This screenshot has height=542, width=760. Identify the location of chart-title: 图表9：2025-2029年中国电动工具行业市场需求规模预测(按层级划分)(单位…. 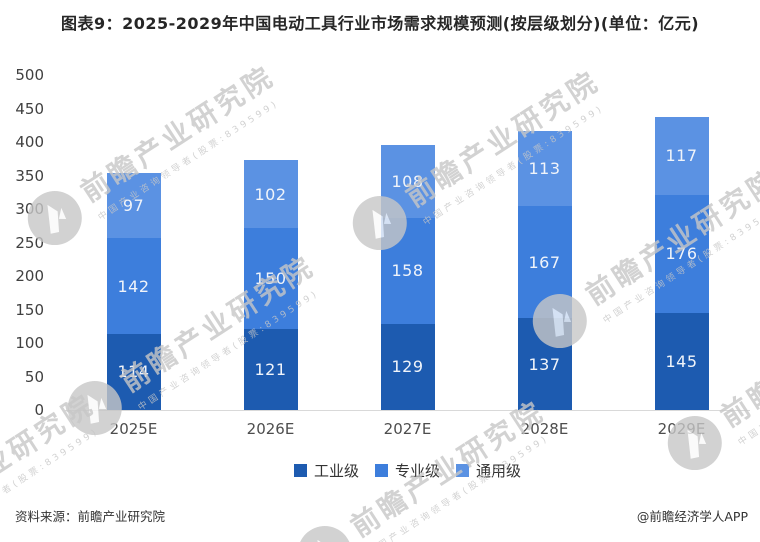
(380, 23).